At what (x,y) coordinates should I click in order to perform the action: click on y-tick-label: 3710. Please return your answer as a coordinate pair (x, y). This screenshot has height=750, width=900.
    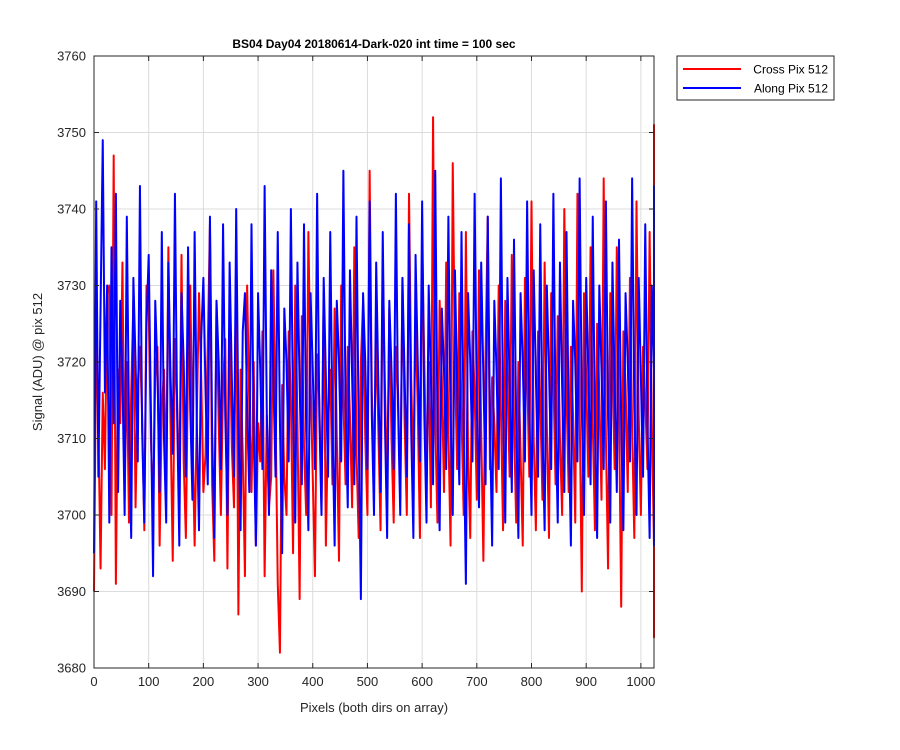
    Looking at the image, I should click on (71, 438).